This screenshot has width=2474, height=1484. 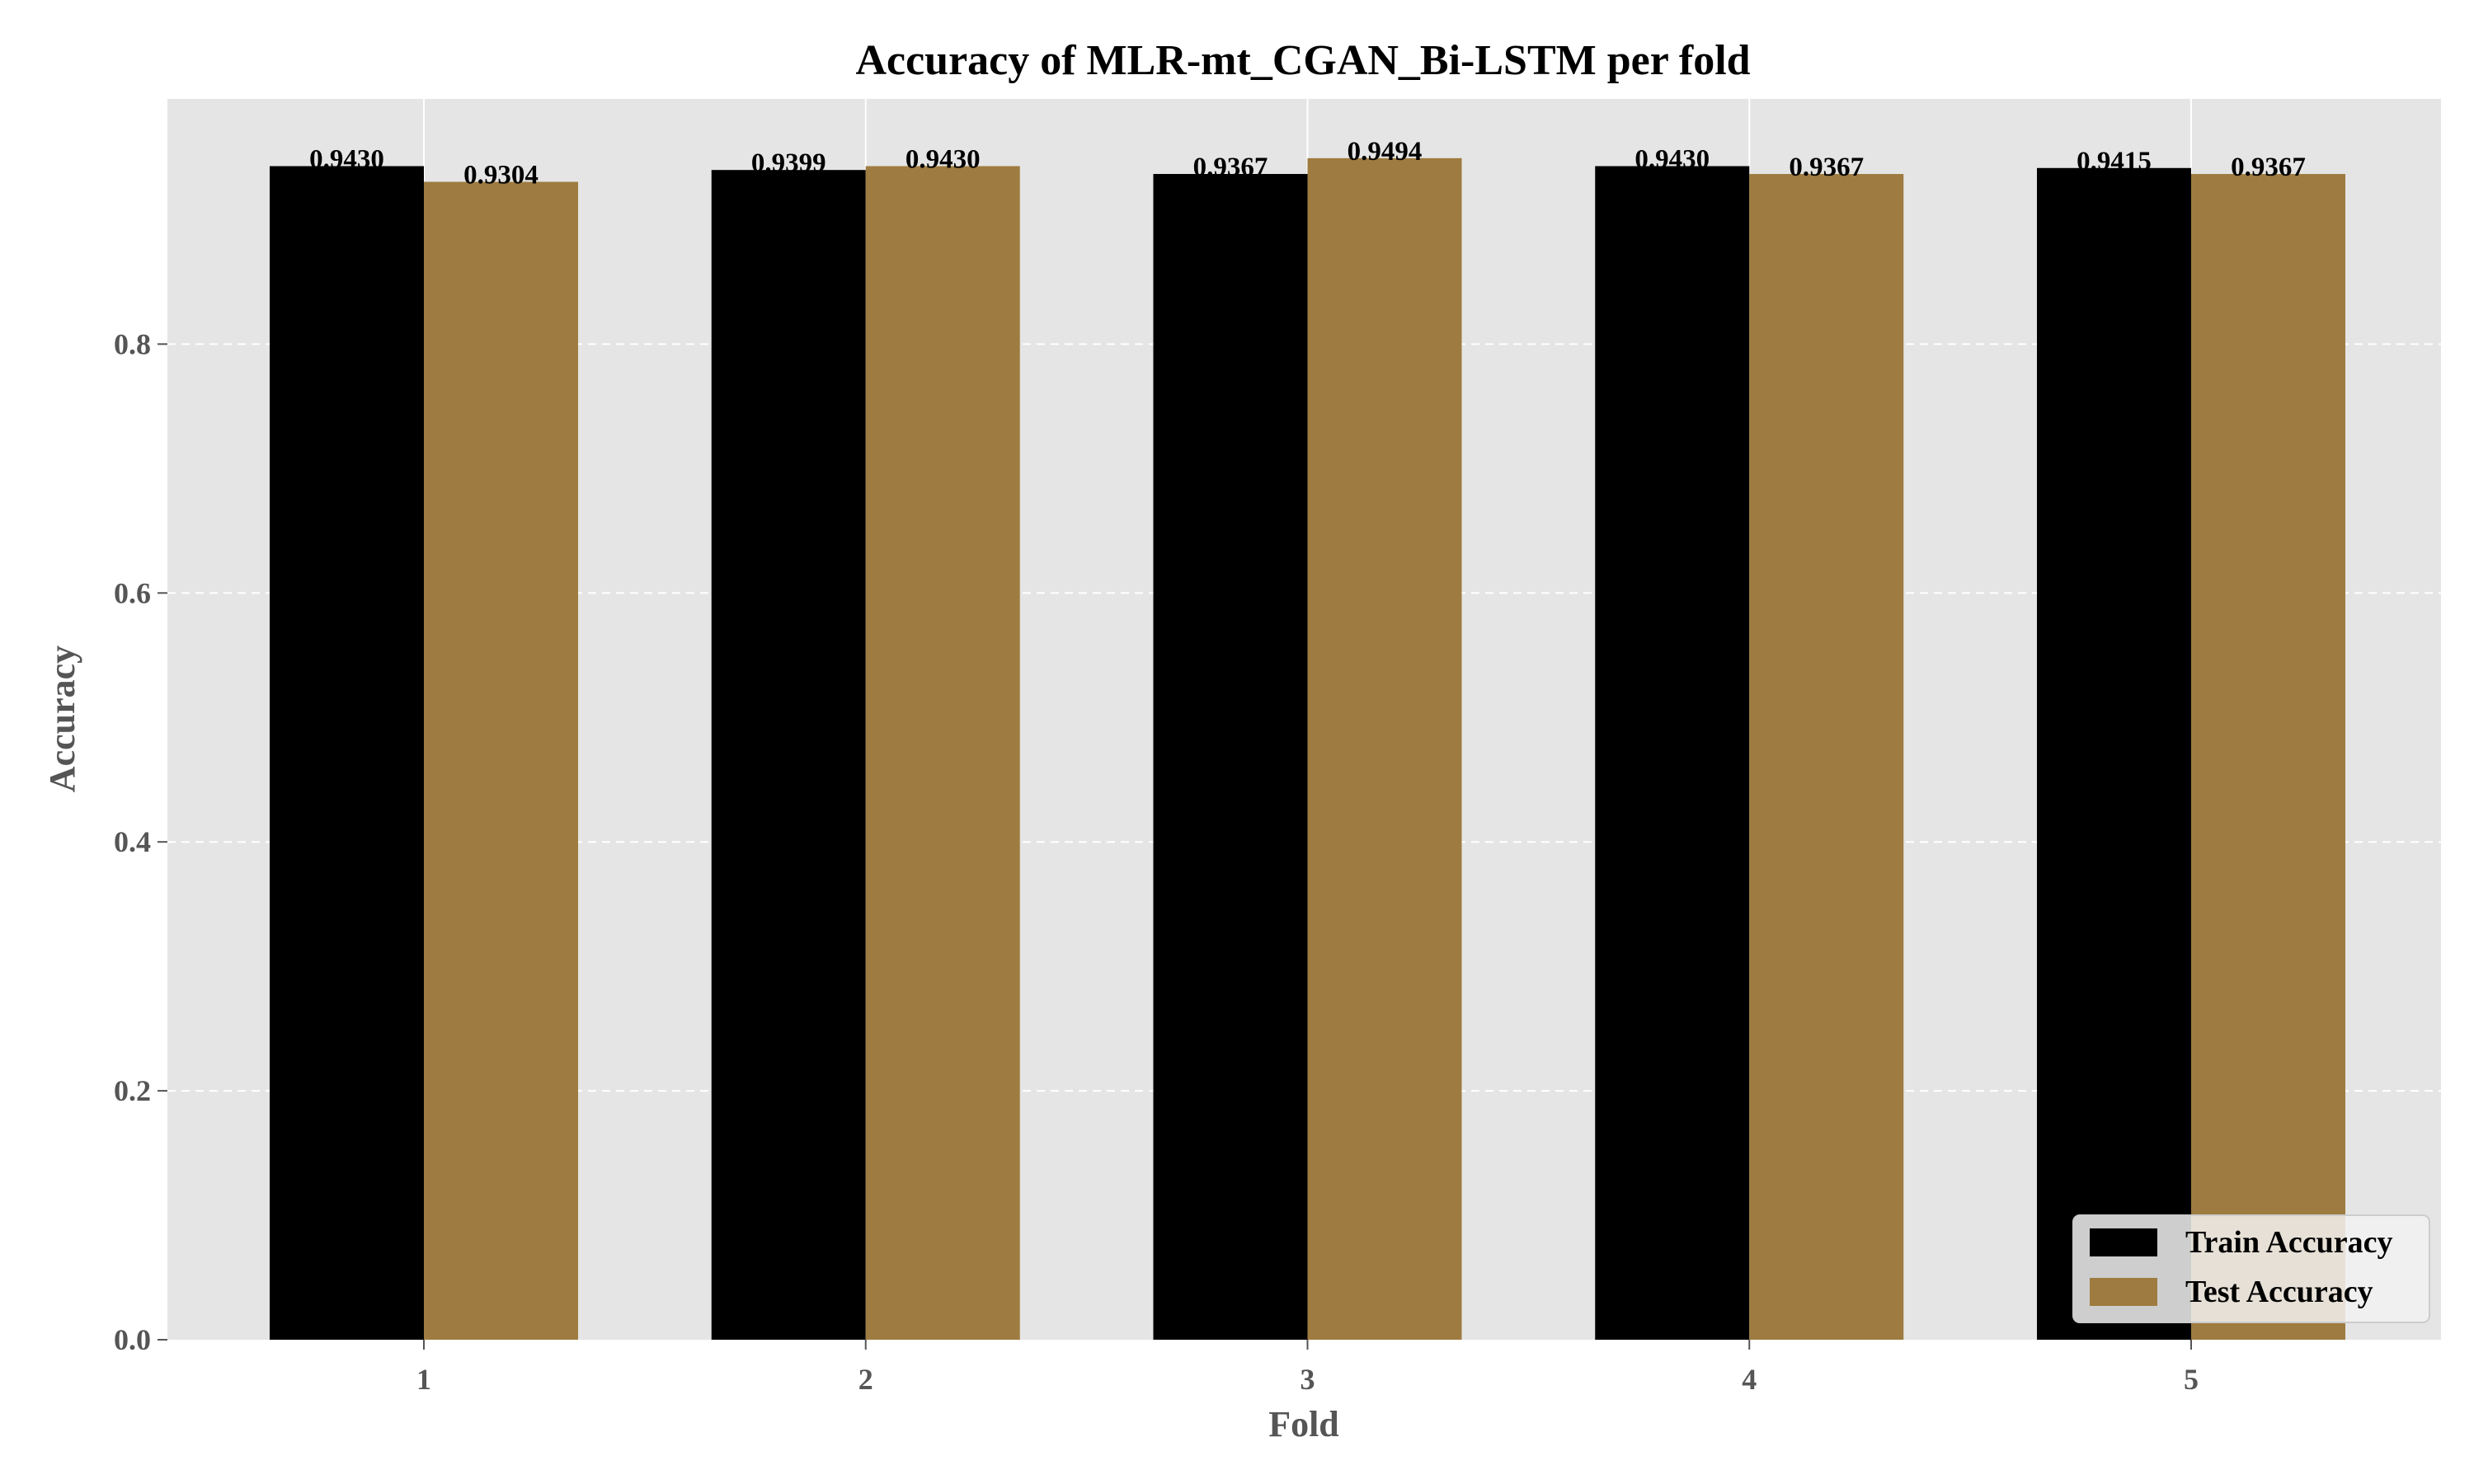 What do you see at coordinates (2123, 1292) in the screenshot?
I see `legend-swatch-test` at bounding box center [2123, 1292].